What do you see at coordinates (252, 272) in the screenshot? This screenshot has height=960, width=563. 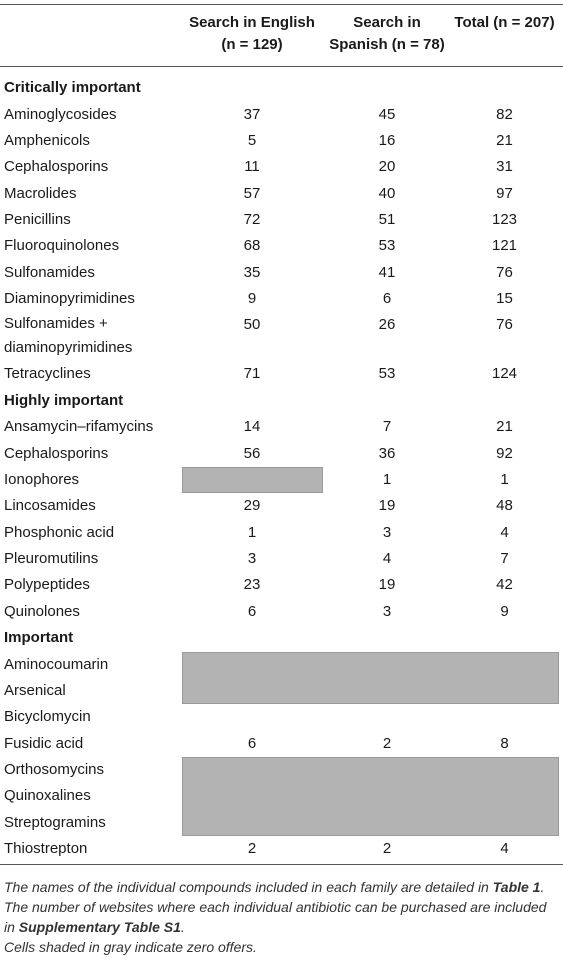 I see `cell-english: 35` at bounding box center [252, 272].